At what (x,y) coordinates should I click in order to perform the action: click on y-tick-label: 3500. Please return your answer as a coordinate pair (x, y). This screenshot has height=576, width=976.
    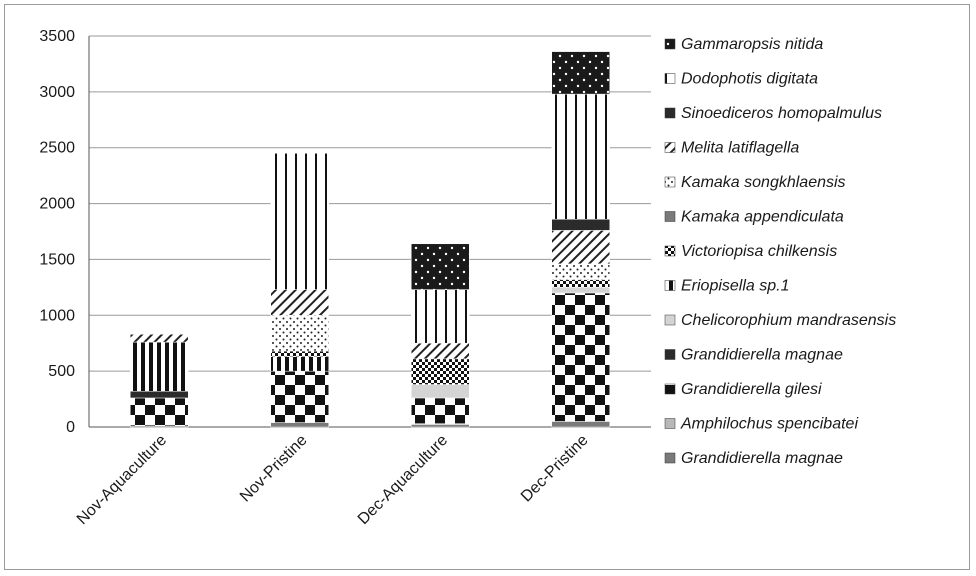
    Looking at the image, I should click on (57, 36).